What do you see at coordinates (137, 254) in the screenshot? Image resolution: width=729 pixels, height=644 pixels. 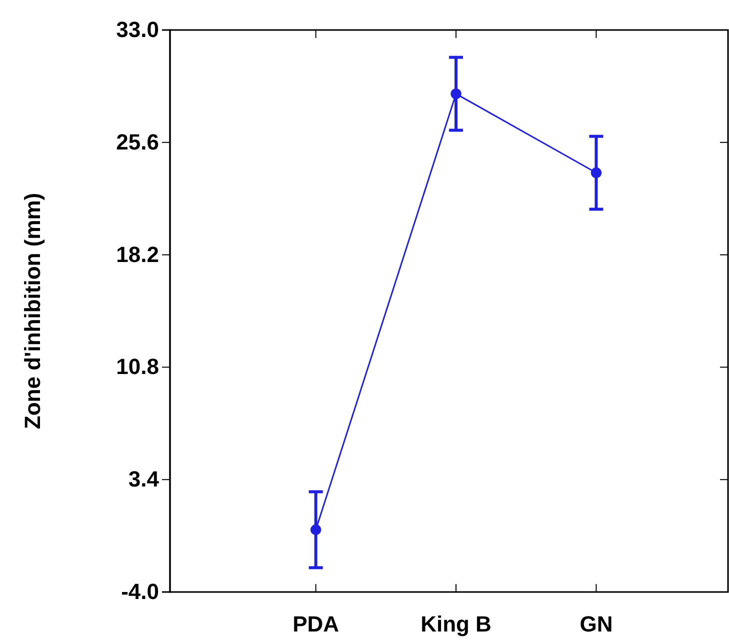 I see `y-tick-label: 18.2` at bounding box center [137, 254].